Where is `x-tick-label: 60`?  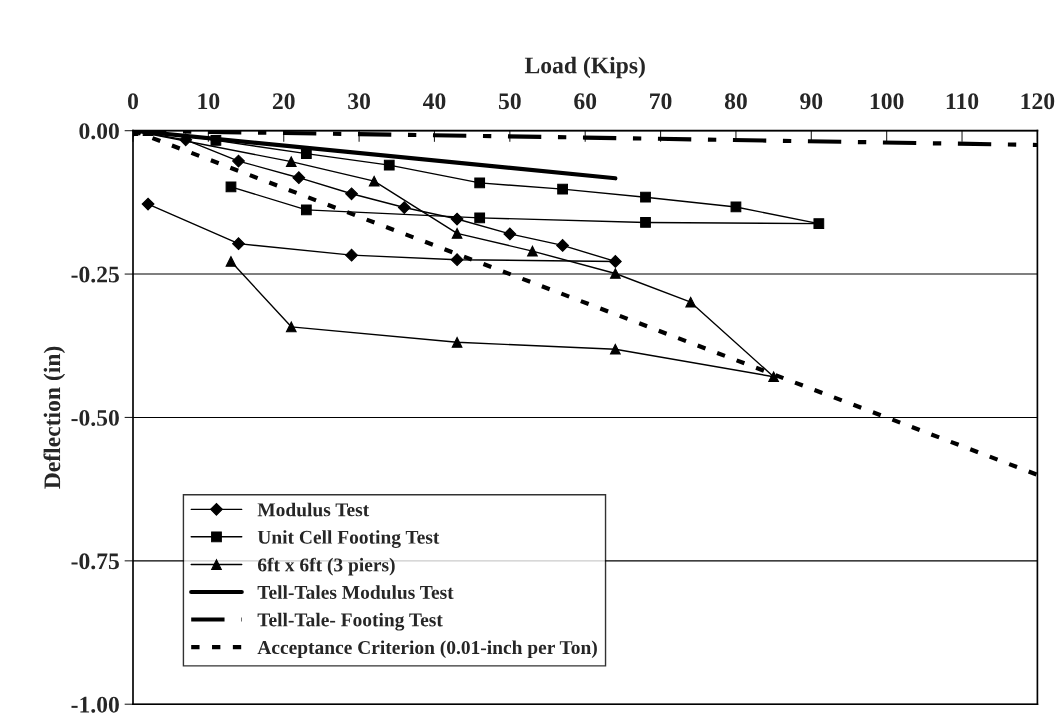 x-tick-label: 60 is located at coordinates (585, 101).